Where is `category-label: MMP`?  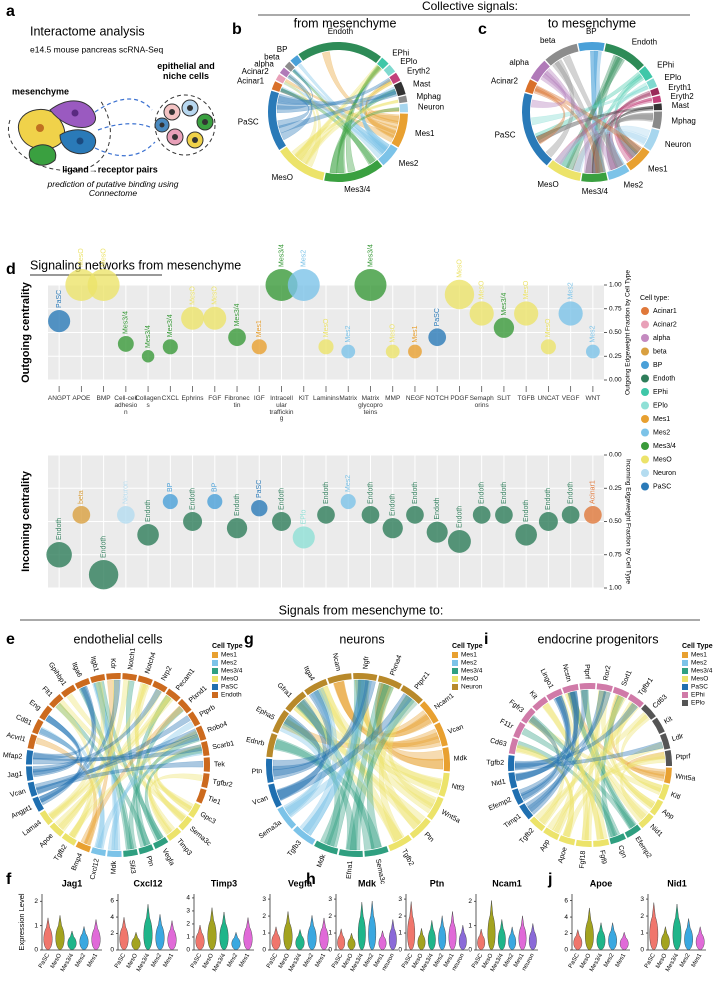
category-label: MMP is located at coordinates (393, 398).